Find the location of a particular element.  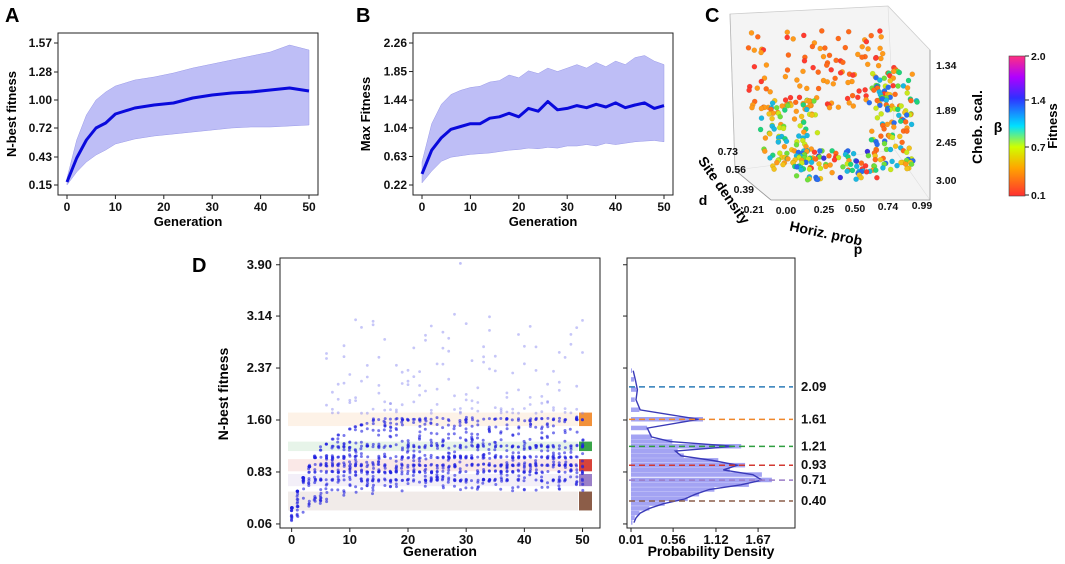

panel-d-xtick-label: 0 is located at coordinates (291, 539).